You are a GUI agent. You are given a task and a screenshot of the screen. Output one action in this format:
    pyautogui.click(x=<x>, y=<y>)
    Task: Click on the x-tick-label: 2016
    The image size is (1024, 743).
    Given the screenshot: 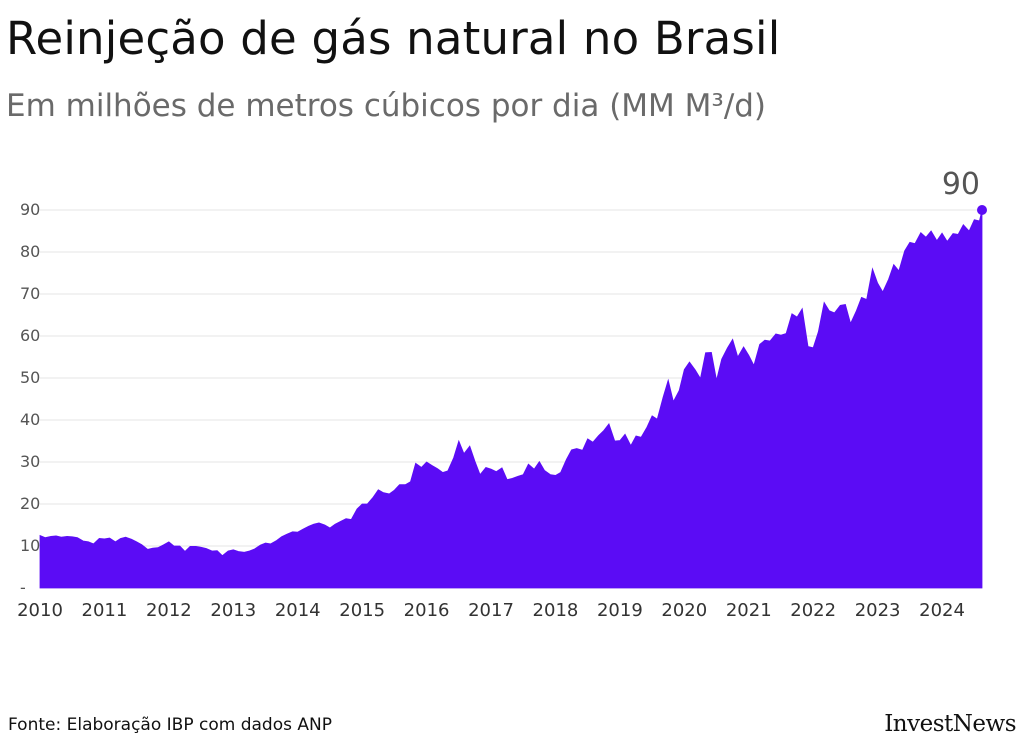 What is the action you would take?
    pyautogui.click(x=427, y=610)
    